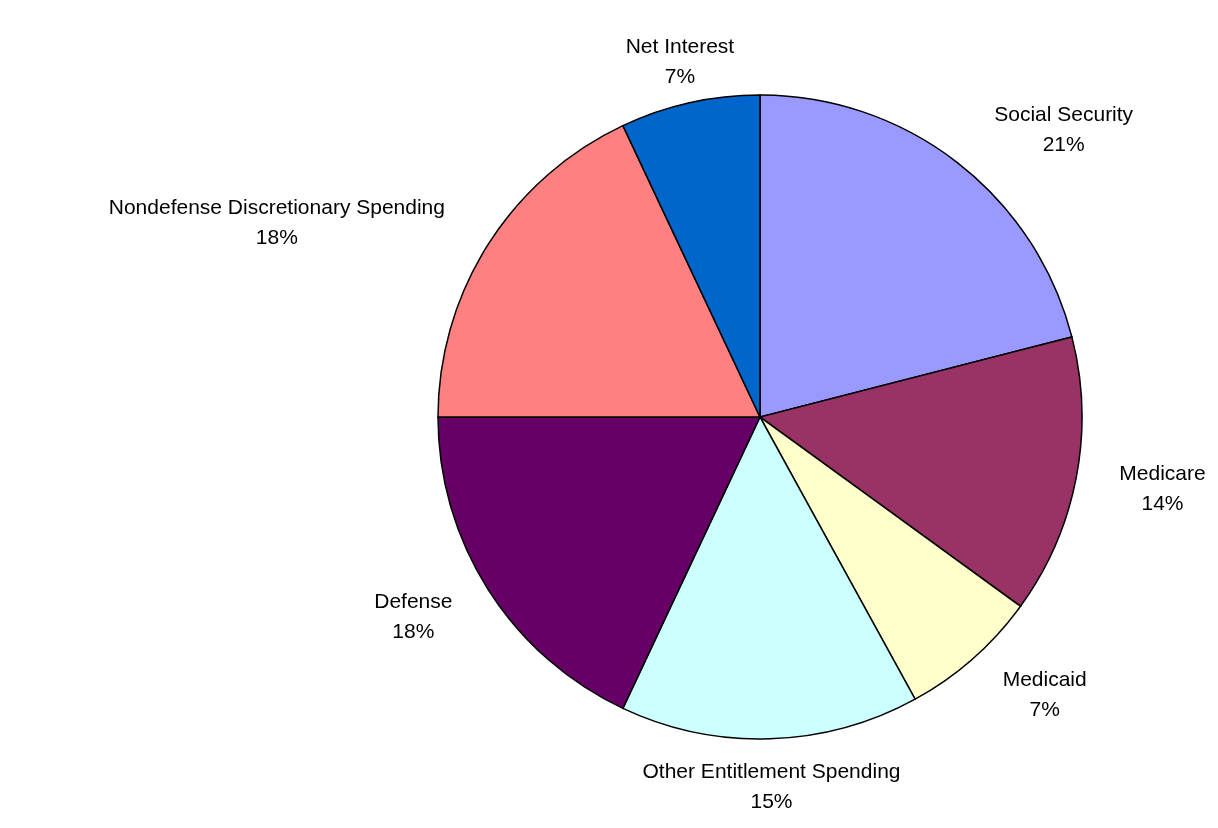  What do you see at coordinates (413, 600) in the screenshot?
I see `slice-label: Defense` at bounding box center [413, 600].